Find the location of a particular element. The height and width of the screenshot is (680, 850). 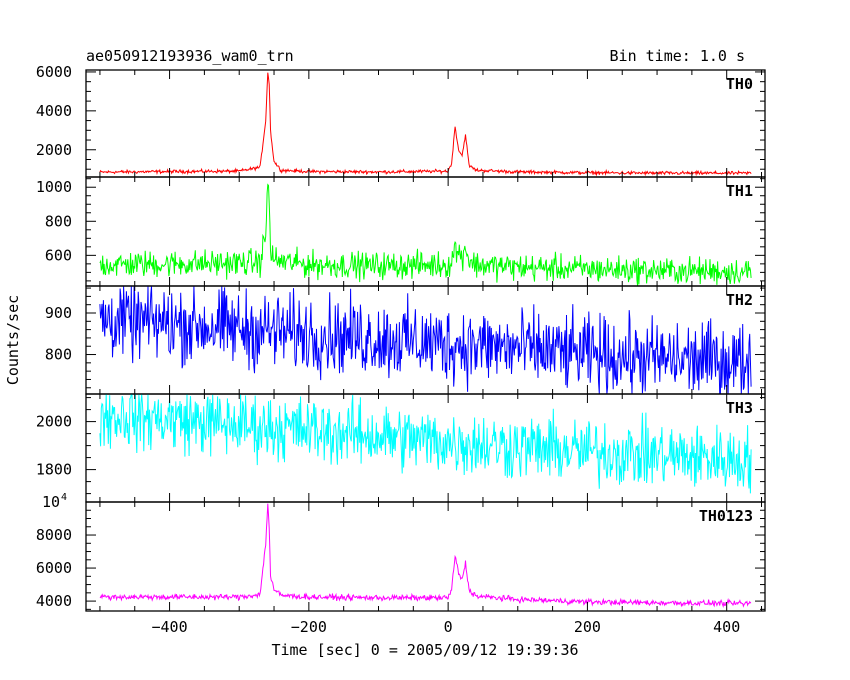

y-tick-label: 900 is located at coordinates (58, 313).